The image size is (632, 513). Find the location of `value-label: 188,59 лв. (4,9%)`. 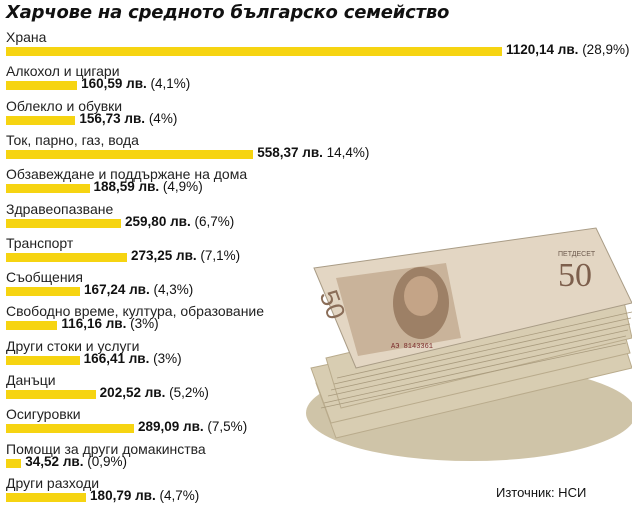

value-label: 188,59 лв. (4,9%) is located at coordinates (148, 187).